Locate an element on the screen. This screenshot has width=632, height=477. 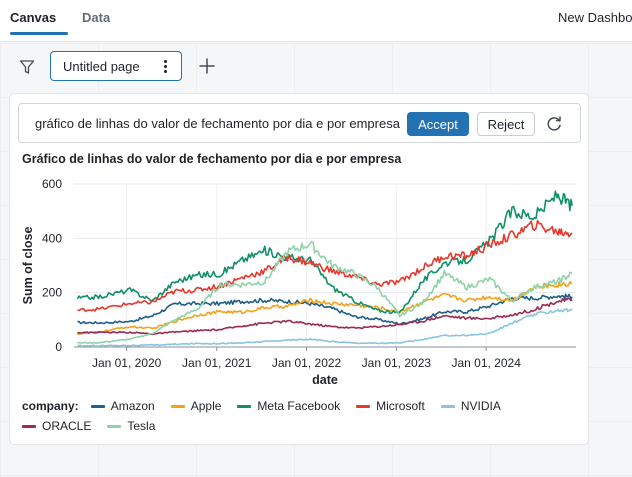
x-tick-label: Jan 01, 2021 is located at coordinates (217, 363).